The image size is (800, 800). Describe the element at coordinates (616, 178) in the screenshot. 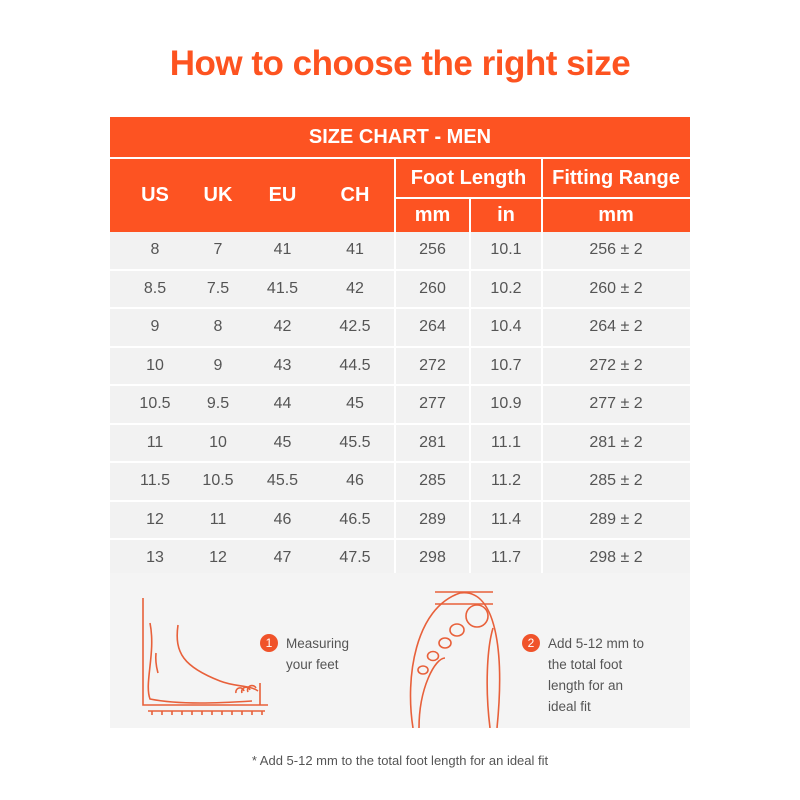

I see `header-fitting-range: Fitting Range` at that location.